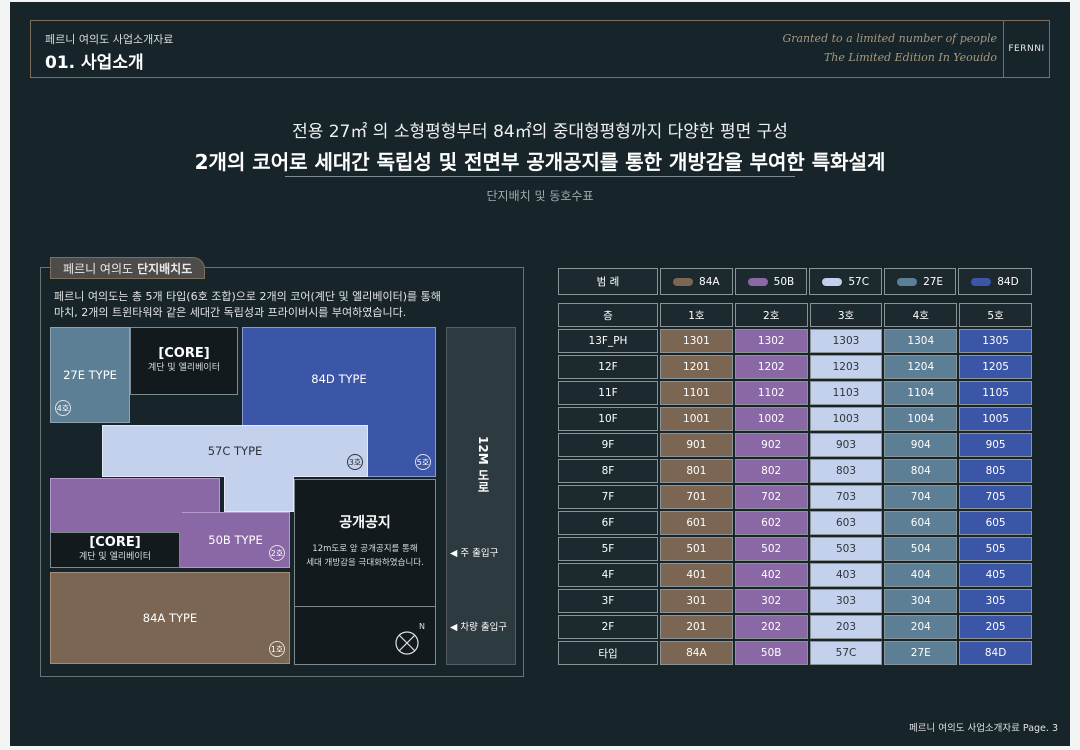 The height and width of the screenshot is (750, 1080). I want to click on unit-84a-block: 84A TYPE 1호, so click(170, 618).